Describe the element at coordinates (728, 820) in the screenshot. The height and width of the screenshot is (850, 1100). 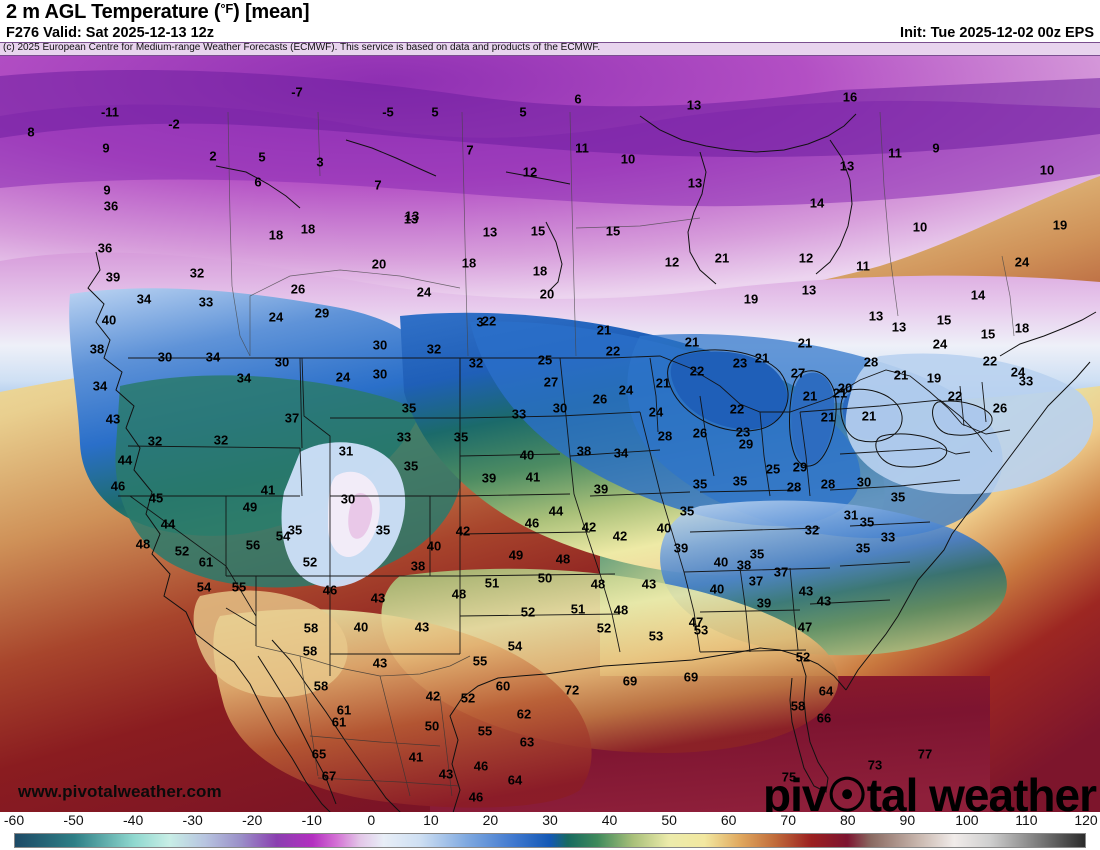
I see `colorbar-tick: 60` at that location.